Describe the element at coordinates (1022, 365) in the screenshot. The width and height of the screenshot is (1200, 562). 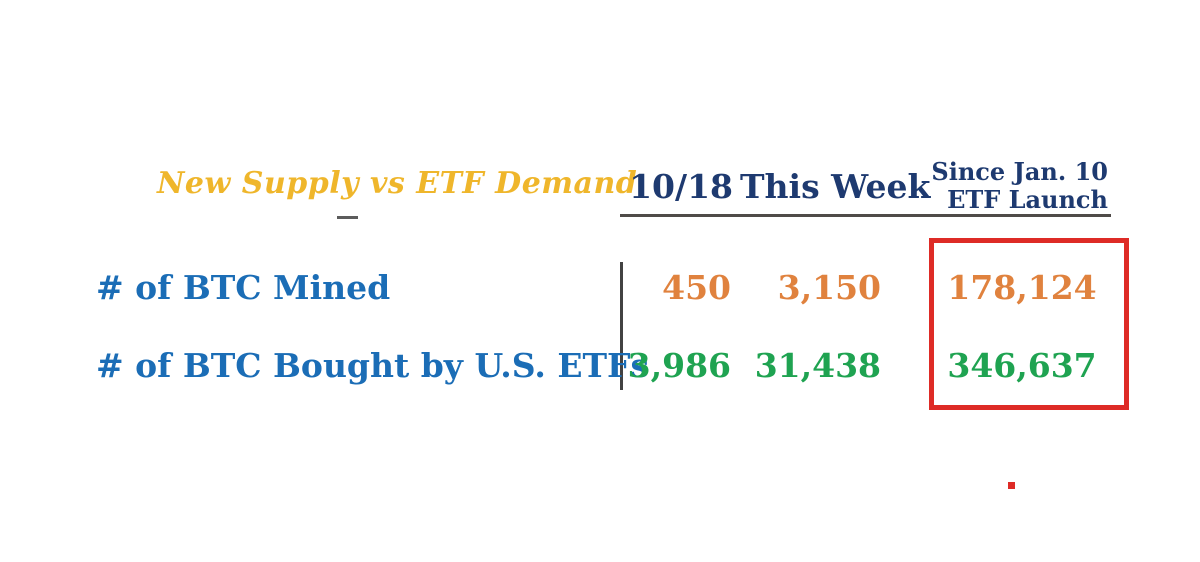
I see `cell-bought-since-launch: 346,637` at that location.